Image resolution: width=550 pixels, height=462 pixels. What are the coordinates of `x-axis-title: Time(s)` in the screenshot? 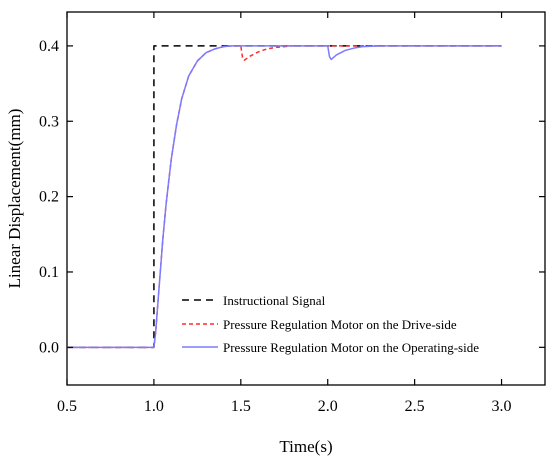 It's located at (305, 446).